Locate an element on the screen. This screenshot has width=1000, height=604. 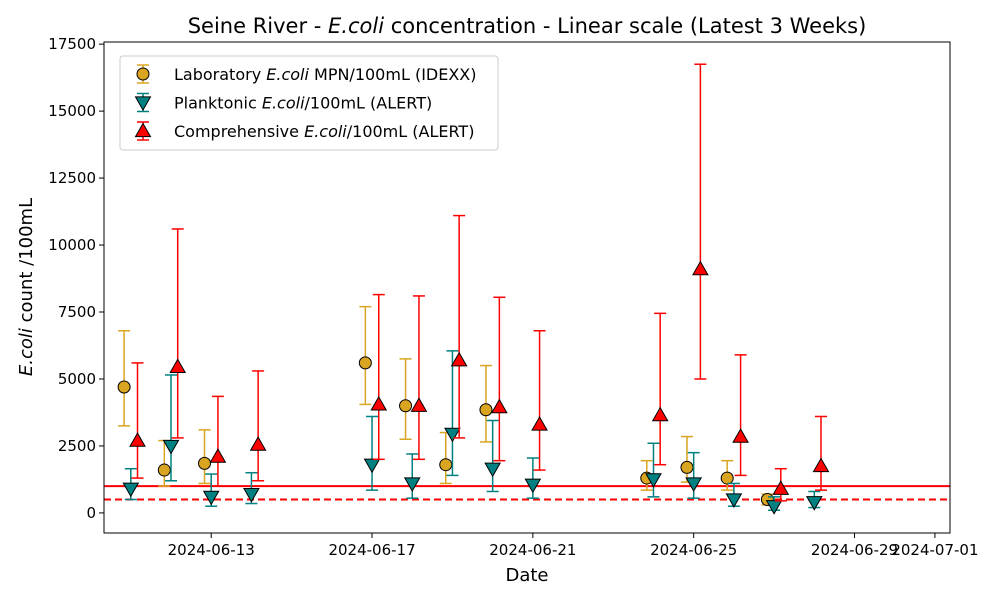
legend-item: Planktonic E.coli/100mL (ALERT) is located at coordinates (283, 102).